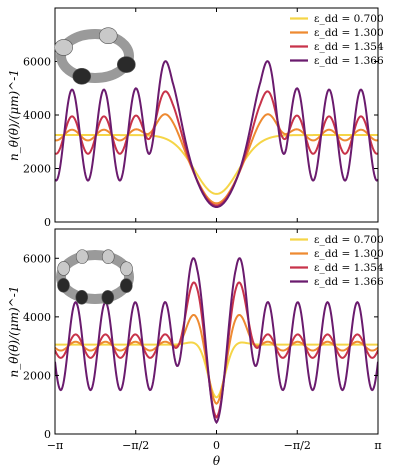 Image resolution: width=415 pixels, height=470 pixels. What do you see at coordinates (55, 445) in the screenshot?
I see `x-tick-label: −π` at bounding box center [55, 445].